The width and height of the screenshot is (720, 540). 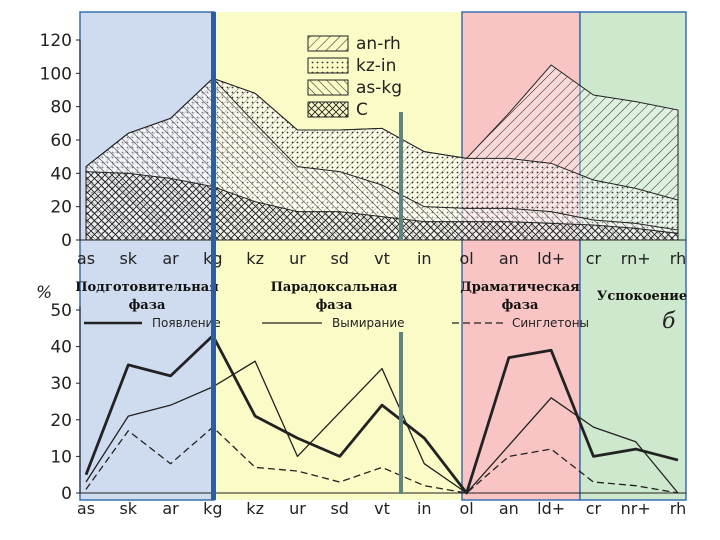 What do you see at coordinates (66, 494) in the screenshot?
I see `bottom-y-tick-label: 0` at bounding box center [66, 494].